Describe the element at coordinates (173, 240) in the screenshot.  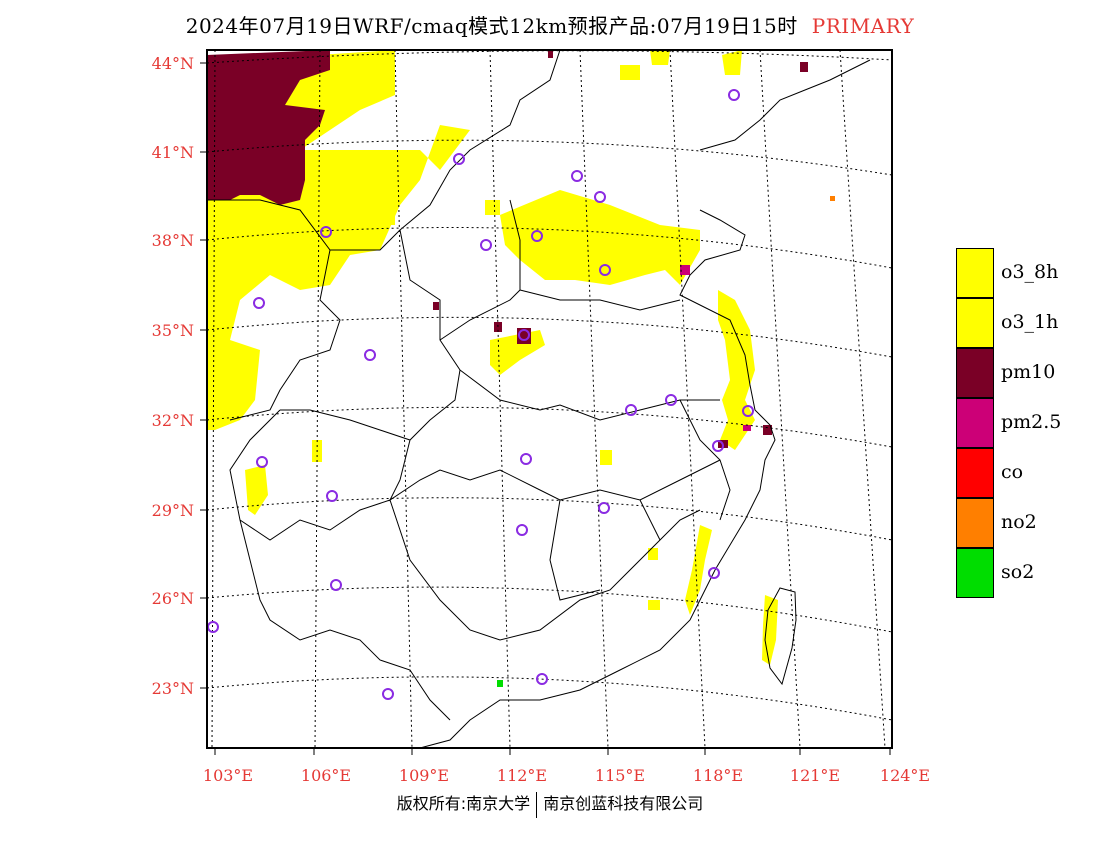
I see `lat-label-38: 38°N` at that location.